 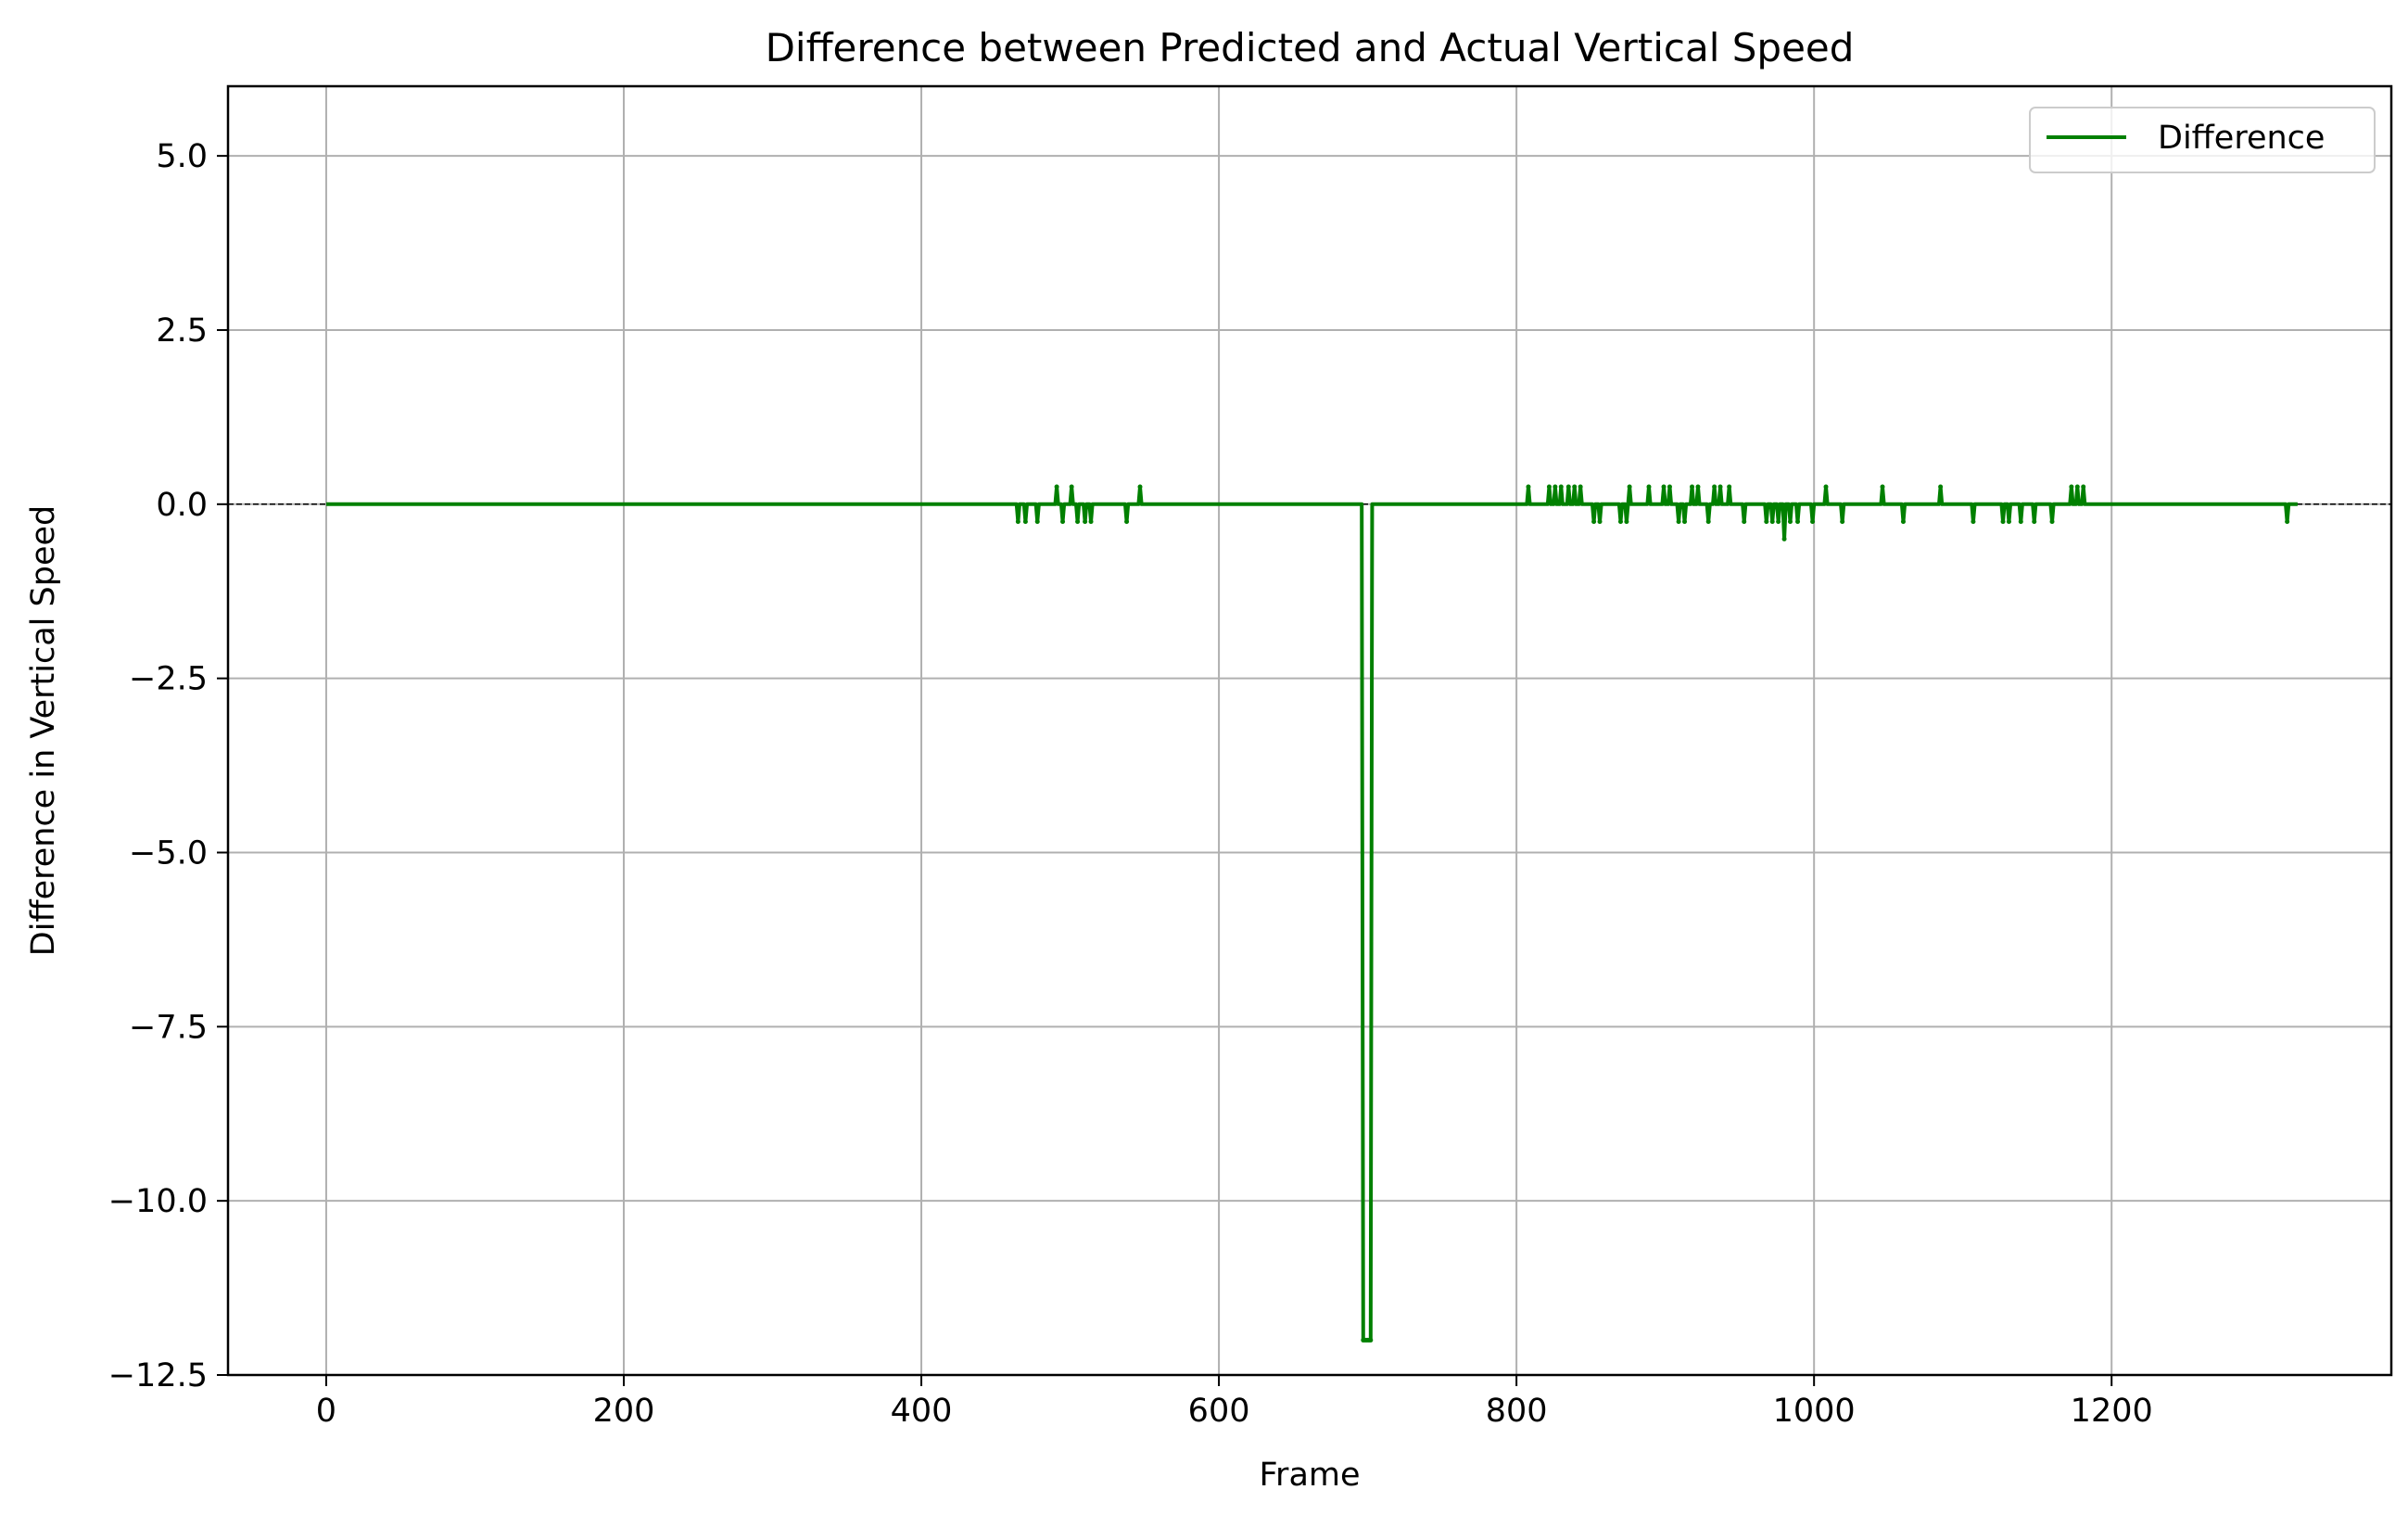 What do you see at coordinates (922, 1411) in the screenshot?
I see `x-tick-label: 400` at bounding box center [922, 1411].